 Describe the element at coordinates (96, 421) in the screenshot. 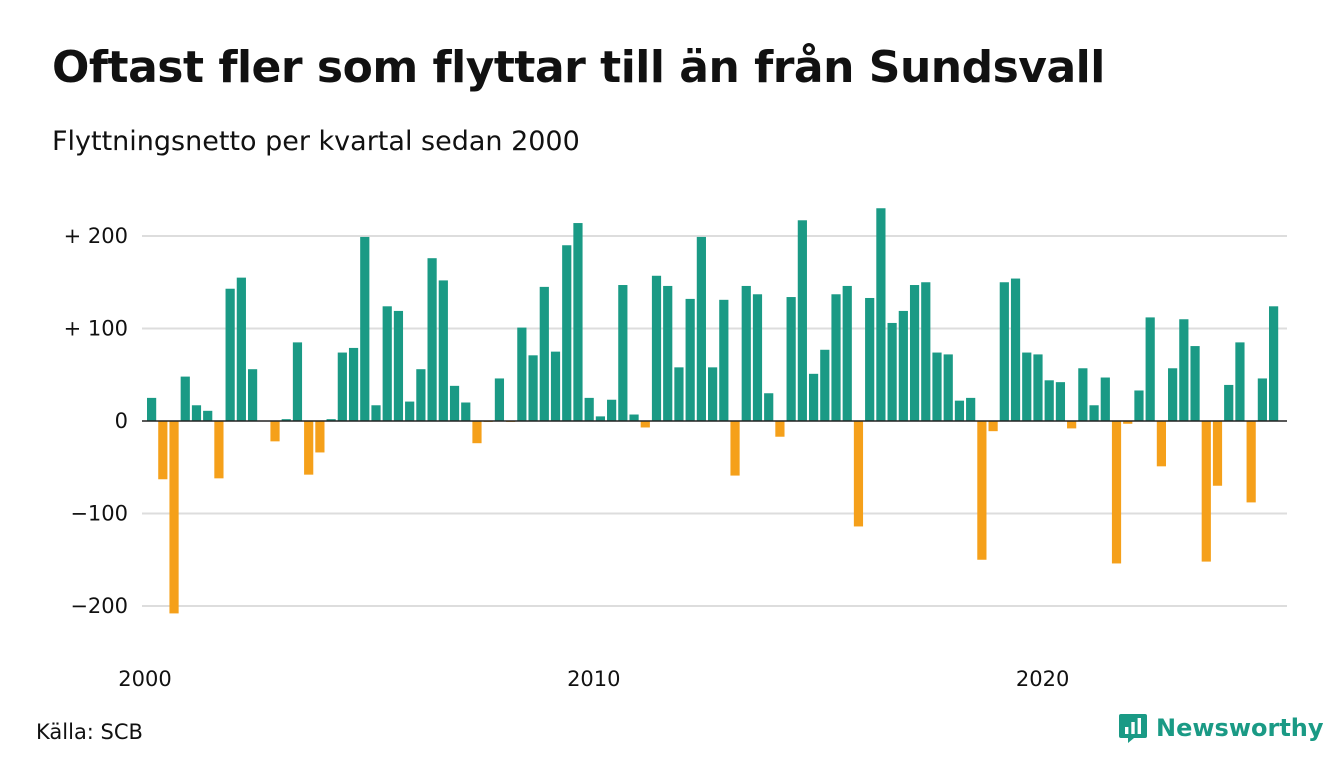

I see `y-axis-tick-labels: + 200 + 100 0 −100 −200` at that location.